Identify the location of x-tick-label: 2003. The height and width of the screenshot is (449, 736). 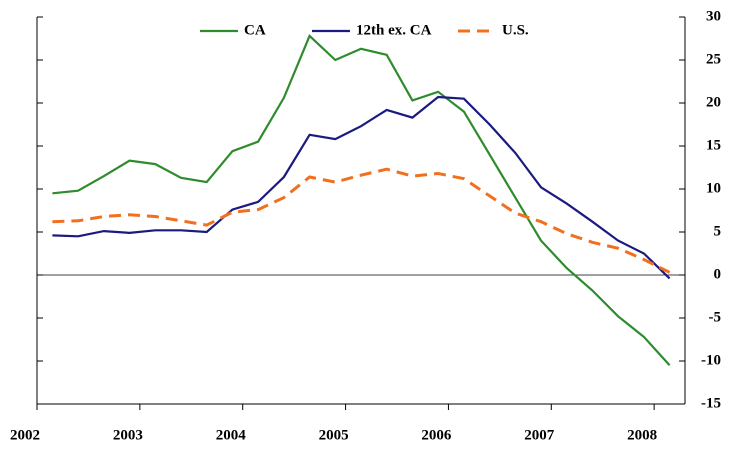
(128, 435).